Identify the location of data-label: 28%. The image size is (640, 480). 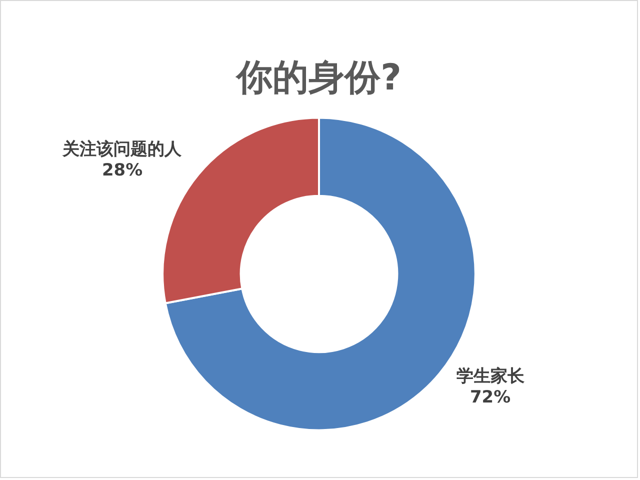
(122, 169).